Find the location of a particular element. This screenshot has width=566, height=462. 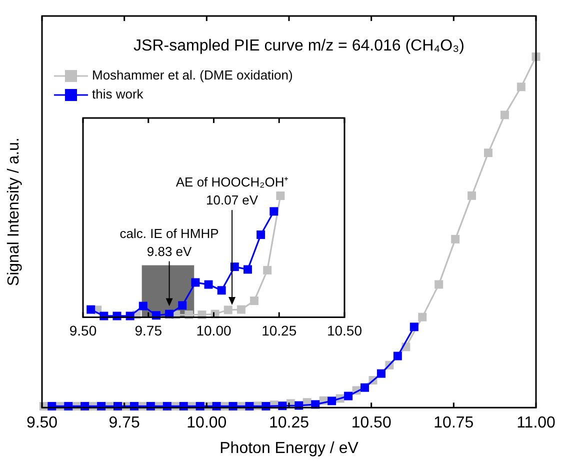

x-tick-label: 11.00 is located at coordinates (536, 423).